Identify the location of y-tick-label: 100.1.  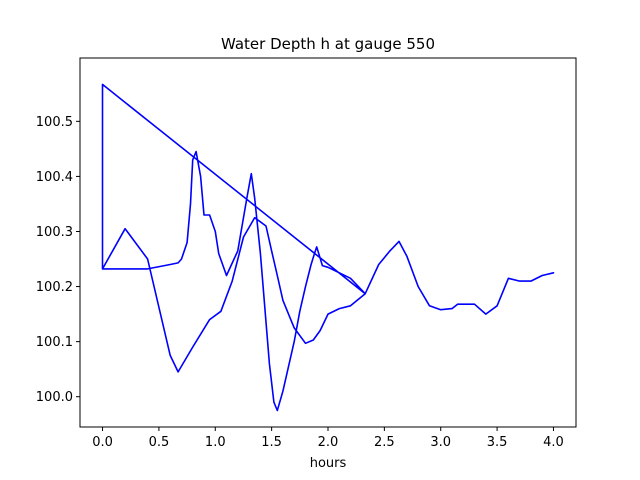
(54, 342).